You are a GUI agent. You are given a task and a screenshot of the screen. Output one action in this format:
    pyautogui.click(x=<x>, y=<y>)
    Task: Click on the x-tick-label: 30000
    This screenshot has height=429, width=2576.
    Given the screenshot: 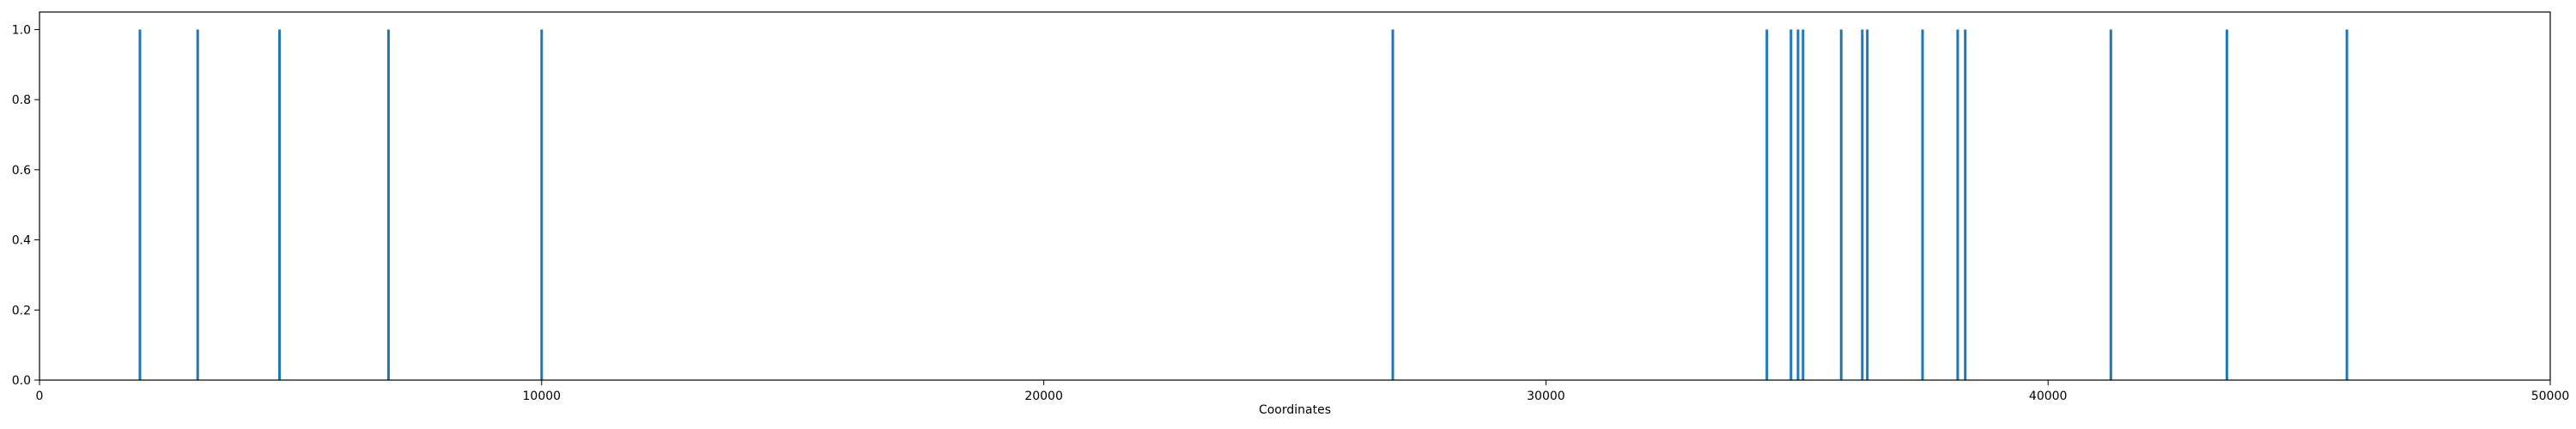 What is the action you would take?
    pyautogui.click(x=1546, y=396)
    